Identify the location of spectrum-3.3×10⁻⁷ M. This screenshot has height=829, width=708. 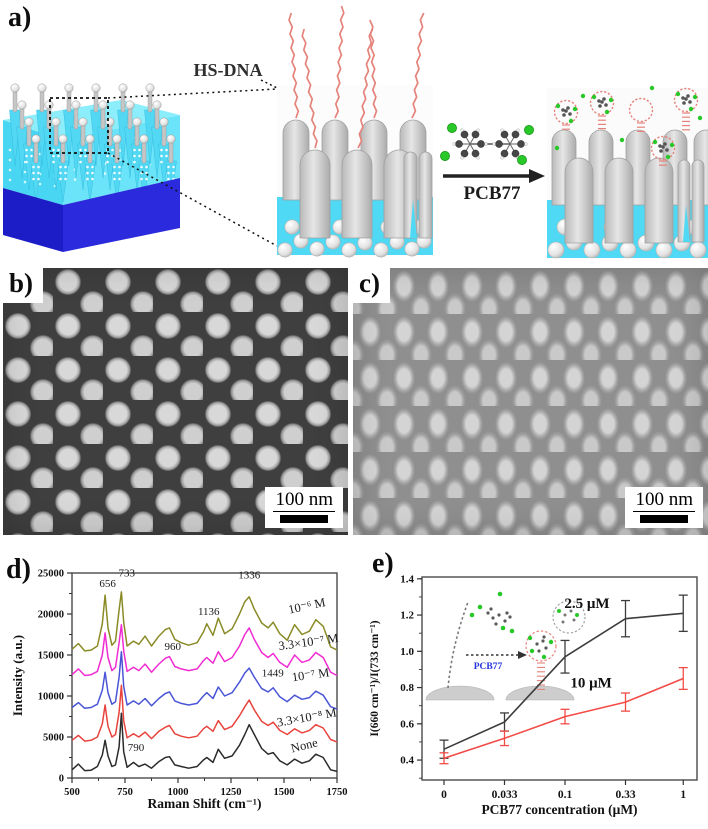
(204, 650).